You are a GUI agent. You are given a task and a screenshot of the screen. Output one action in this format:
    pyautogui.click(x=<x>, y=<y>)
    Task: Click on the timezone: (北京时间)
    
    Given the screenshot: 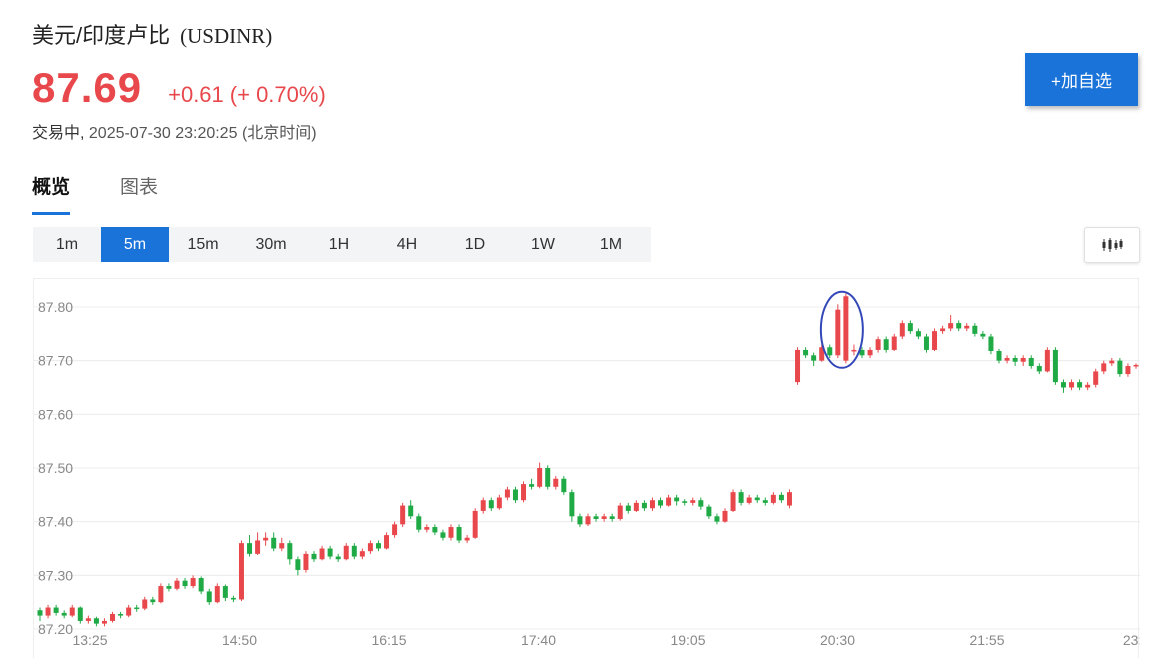 What is the action you would take?
    pyautogui.click(x=279, y=133)
    